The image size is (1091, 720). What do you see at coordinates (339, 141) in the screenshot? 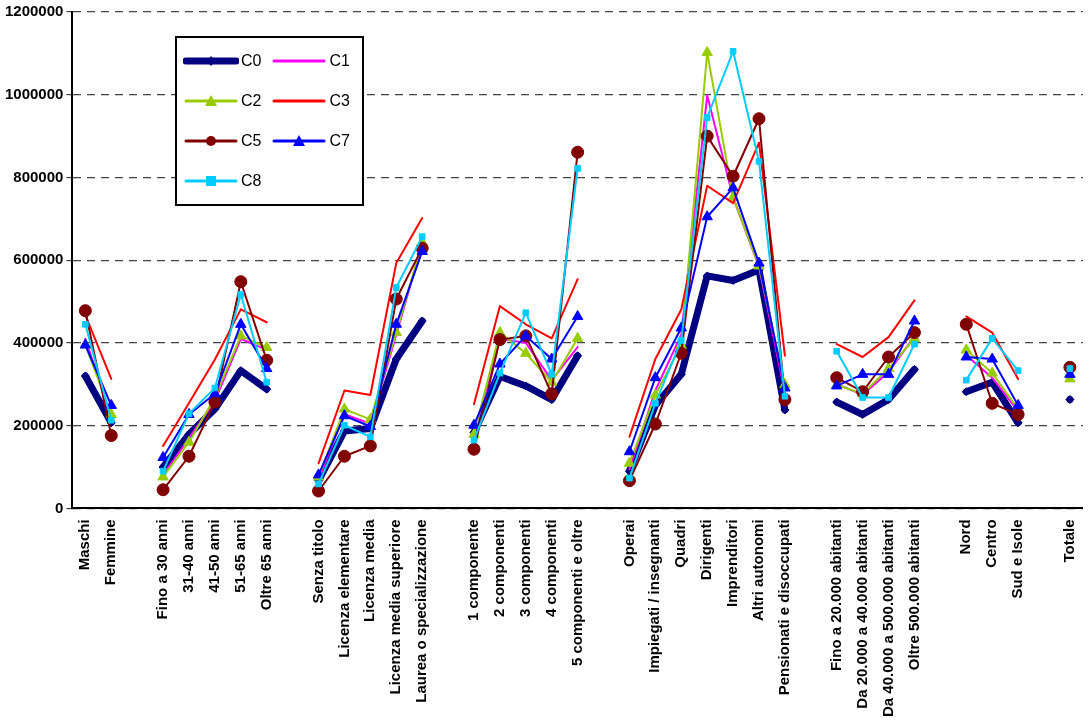
I see `legend-label: C7` at bounding box center [339, 141].